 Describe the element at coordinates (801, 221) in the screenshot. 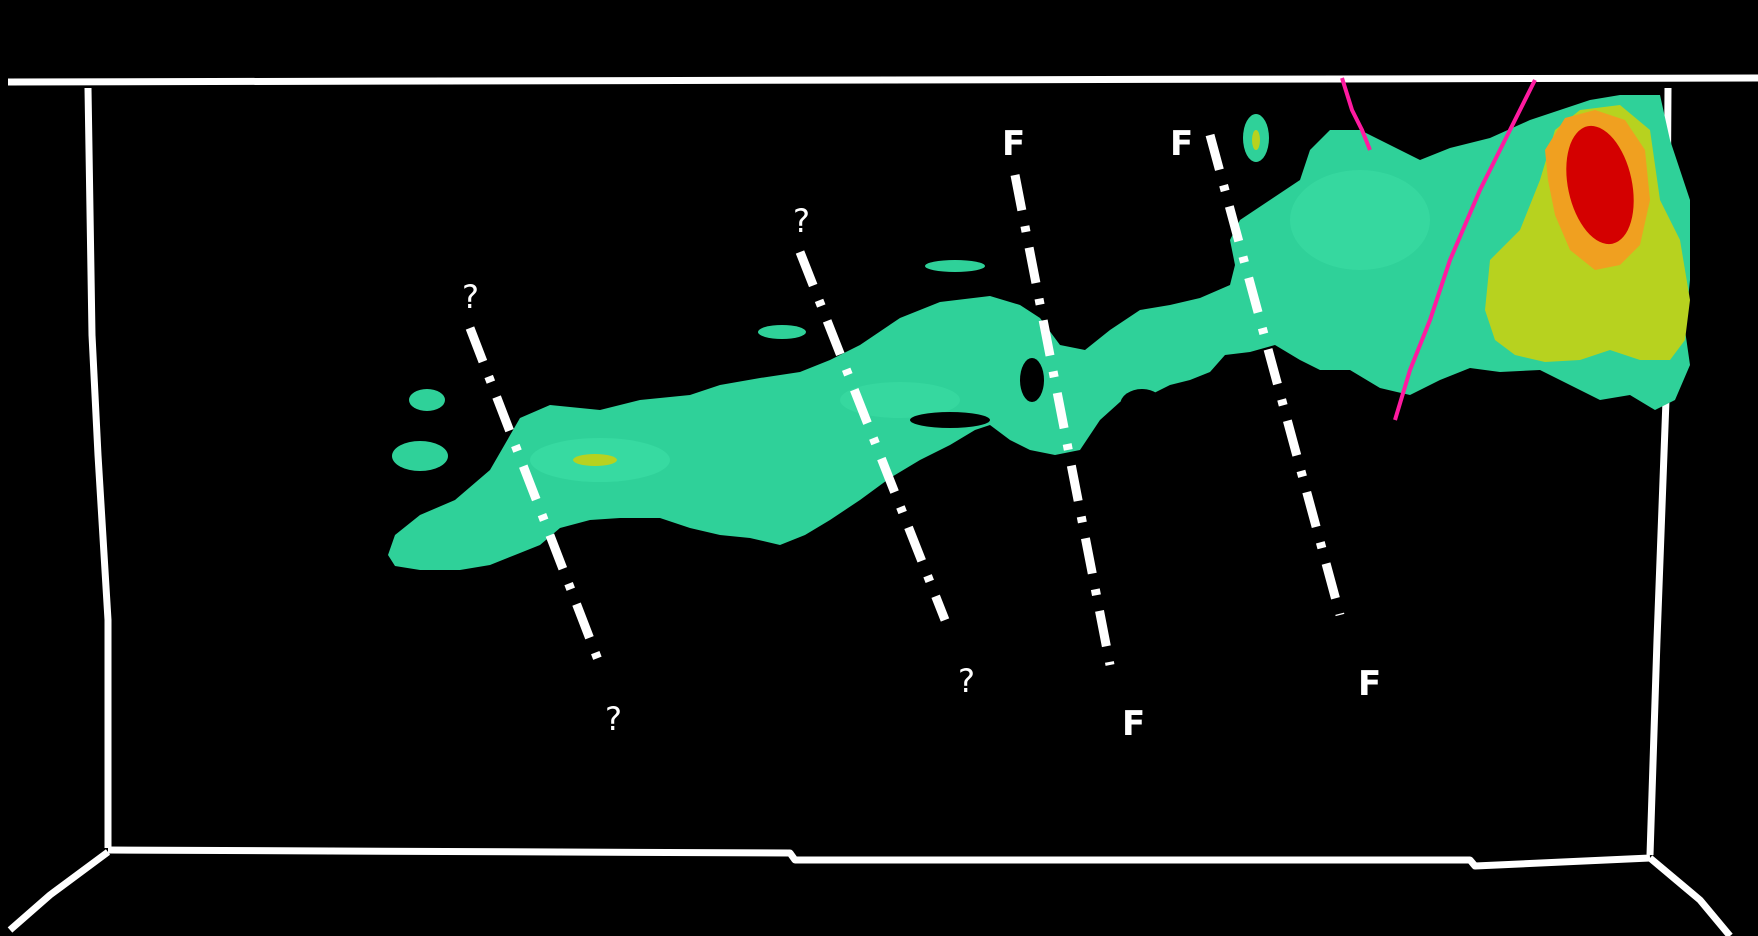

I see `fault-2-top-label: ?` at that location.